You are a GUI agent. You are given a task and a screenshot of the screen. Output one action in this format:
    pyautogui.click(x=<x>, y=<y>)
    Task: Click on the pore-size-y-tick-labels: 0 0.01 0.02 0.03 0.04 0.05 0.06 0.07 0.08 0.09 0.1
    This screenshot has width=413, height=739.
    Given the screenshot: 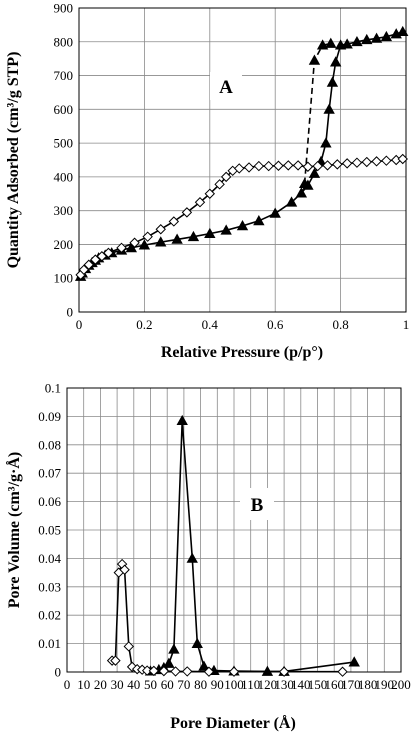 What is the action you would take?
    pyautogui.click(x=49, y=530)
    